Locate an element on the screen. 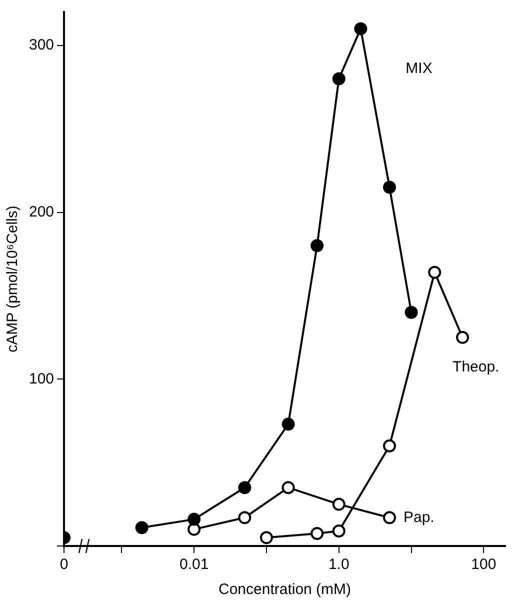 This screenshot has width=513, height=603. y-axis-title: cAMP (pmol/10⁶Cells) is located at coordinates (13, 279).